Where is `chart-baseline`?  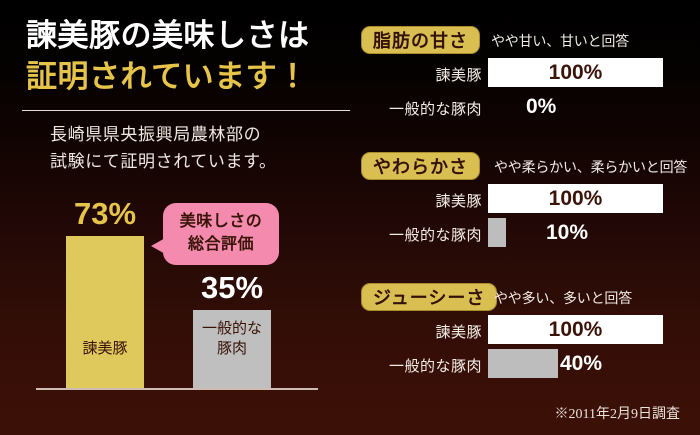
chart-baseline is located at coordinates (177, 389).